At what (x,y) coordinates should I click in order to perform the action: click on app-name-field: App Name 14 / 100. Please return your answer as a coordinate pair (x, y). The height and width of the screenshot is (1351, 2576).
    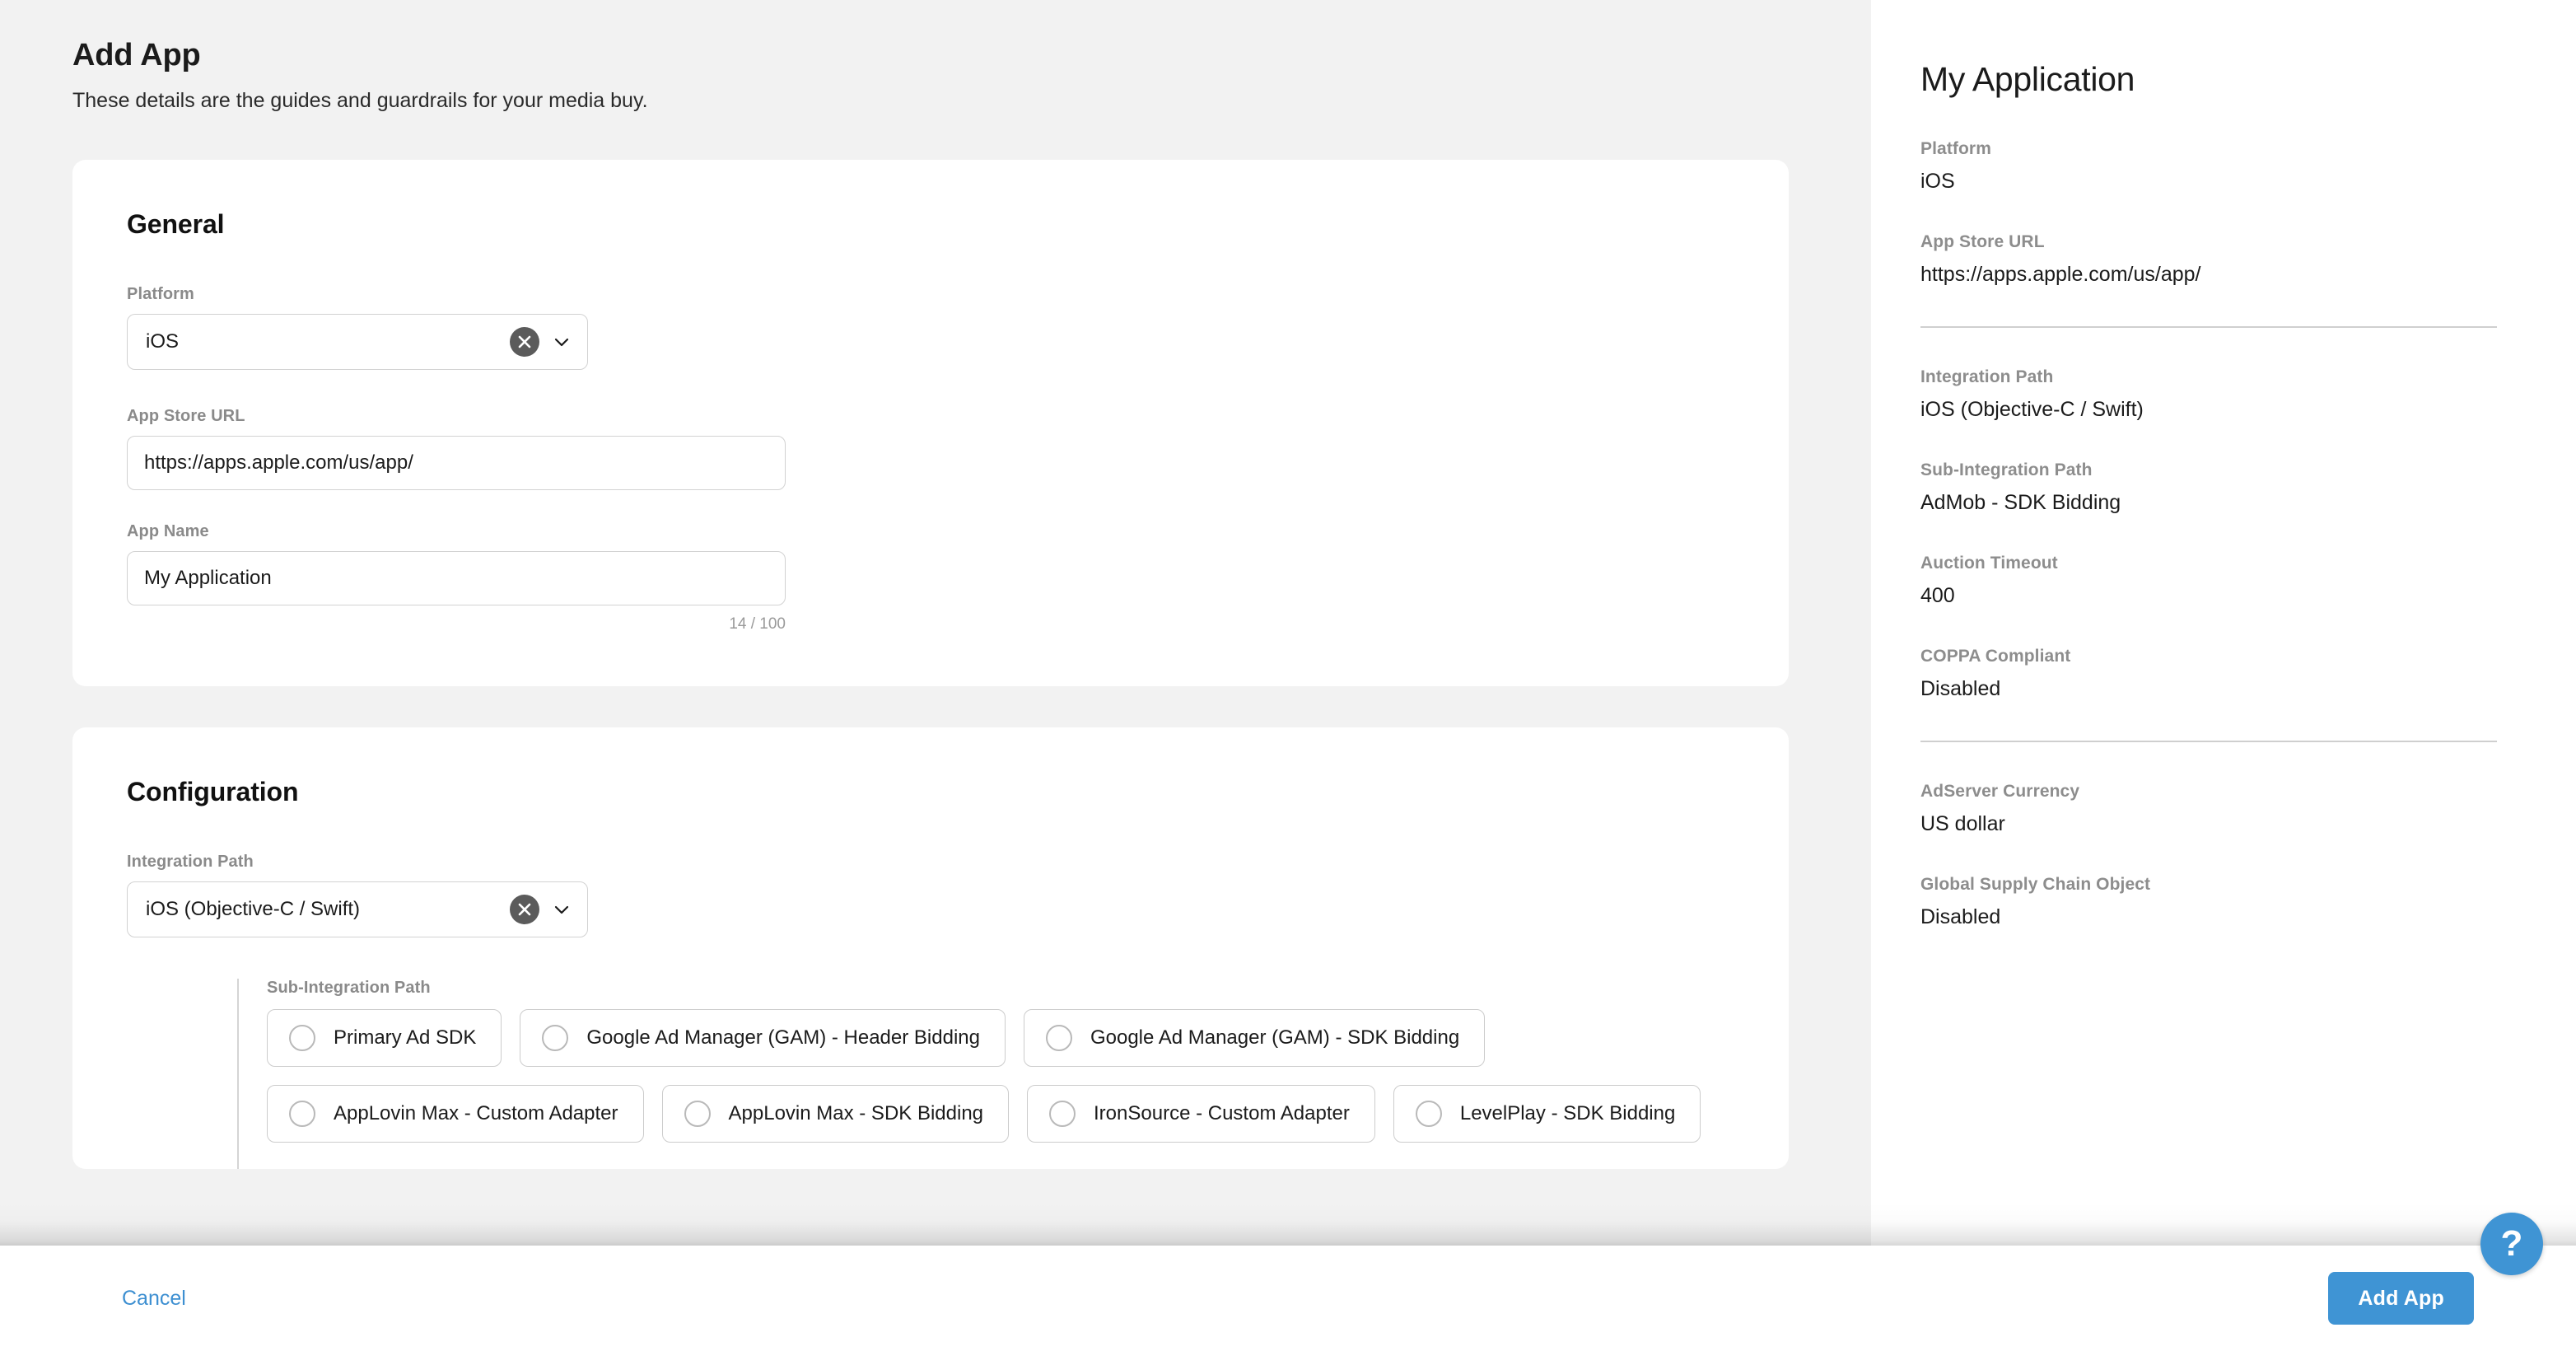
    Looking at the image, I should click on (930, 577).